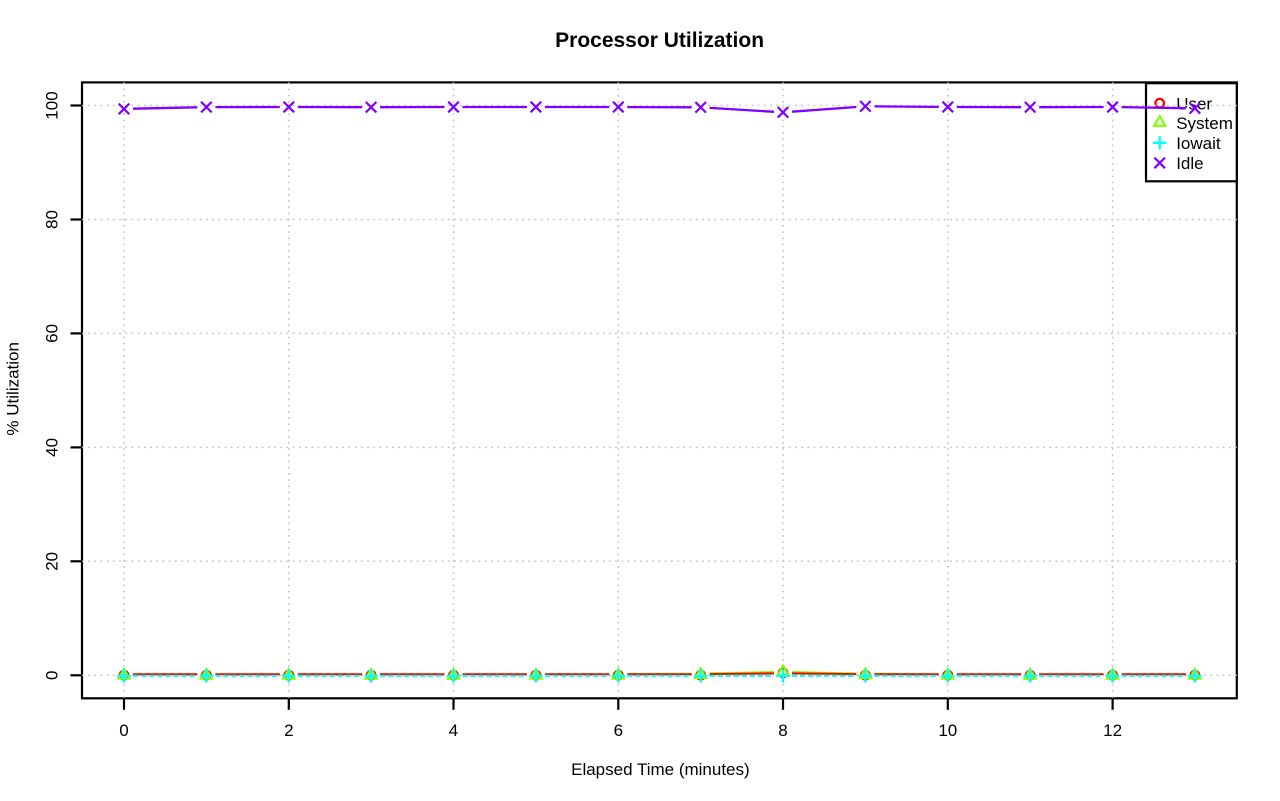 The height and width of the screenshot is (801, 1280). What do you see at coordinates (288, 730) in the screenshot?
I see `svg-text: 2` at bounding box center [288, 730].